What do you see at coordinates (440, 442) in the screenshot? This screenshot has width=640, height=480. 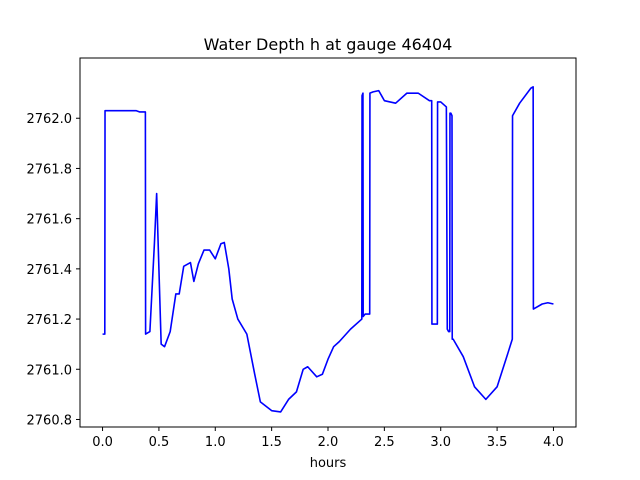 I see `x-tick-label: 3.0` at bounding box center [440, 442].